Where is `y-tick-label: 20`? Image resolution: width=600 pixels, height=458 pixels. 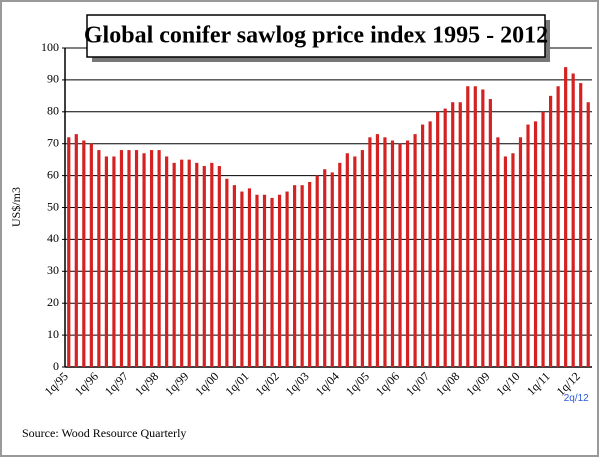
y-tick-label: 20 is located at coordinates (53, 302).